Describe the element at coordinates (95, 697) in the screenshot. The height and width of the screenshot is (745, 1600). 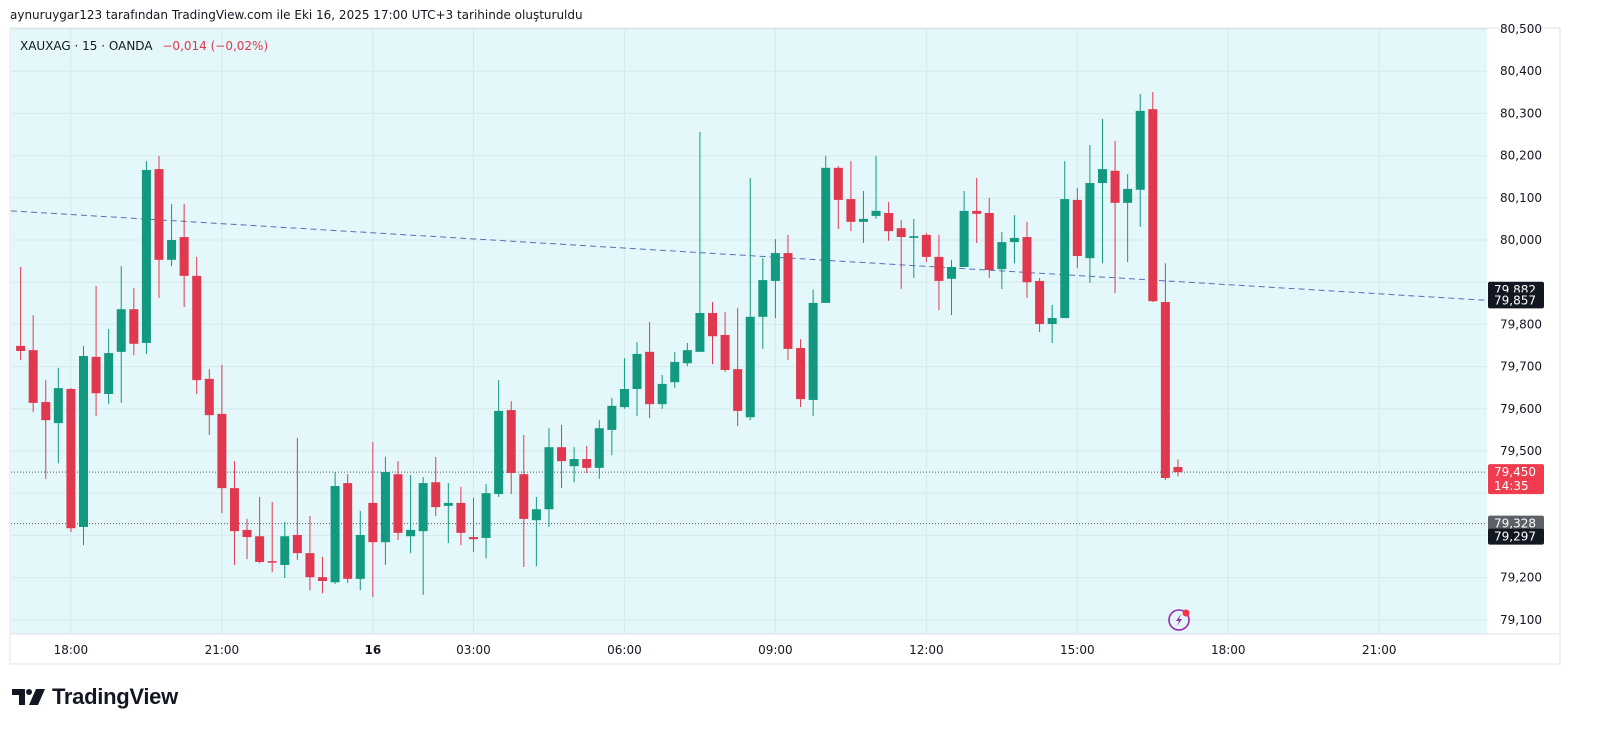
I see `tradingview-logo: TradingView` at that location.